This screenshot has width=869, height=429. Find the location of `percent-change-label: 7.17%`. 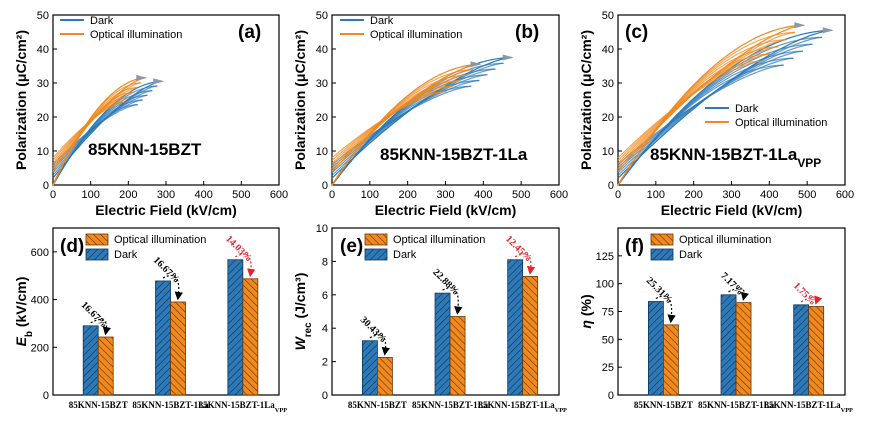

percent-change-label: 7.17% is located at coordinates (731, 283).